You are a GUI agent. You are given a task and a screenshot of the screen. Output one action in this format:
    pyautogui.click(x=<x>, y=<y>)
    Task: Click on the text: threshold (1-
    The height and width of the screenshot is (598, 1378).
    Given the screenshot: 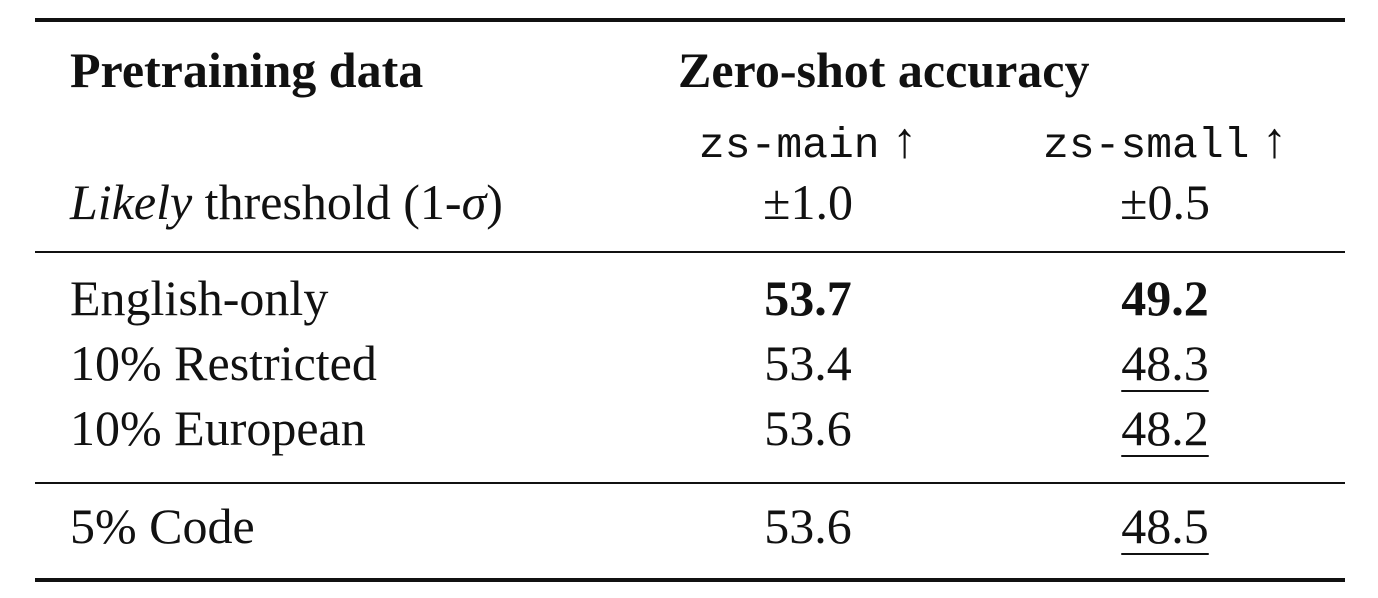 What is the action you would take?
    pyautogui.click(x=333, y=202)
    